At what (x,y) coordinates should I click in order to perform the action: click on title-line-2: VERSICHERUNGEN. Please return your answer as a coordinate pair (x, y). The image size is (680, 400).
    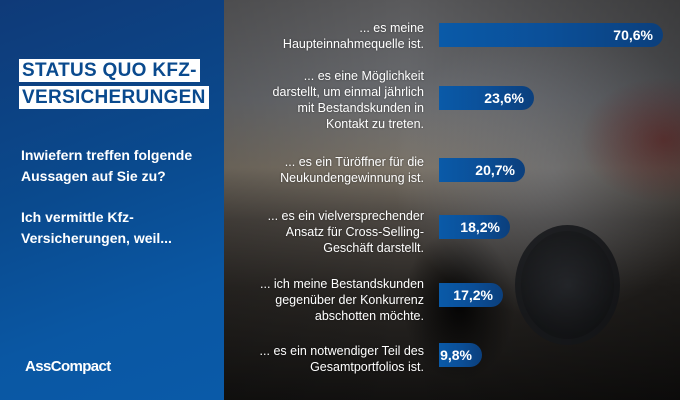
    Looking at the image, I should click on (114, 97).